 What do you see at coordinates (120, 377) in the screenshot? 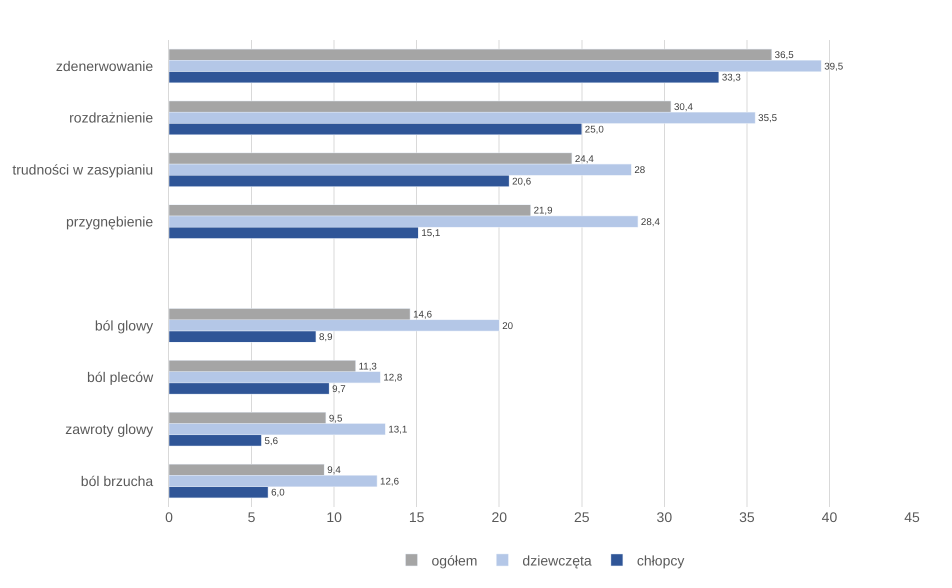
I see `y-tick-label: ból pleców` at bounding box center [120, 377].